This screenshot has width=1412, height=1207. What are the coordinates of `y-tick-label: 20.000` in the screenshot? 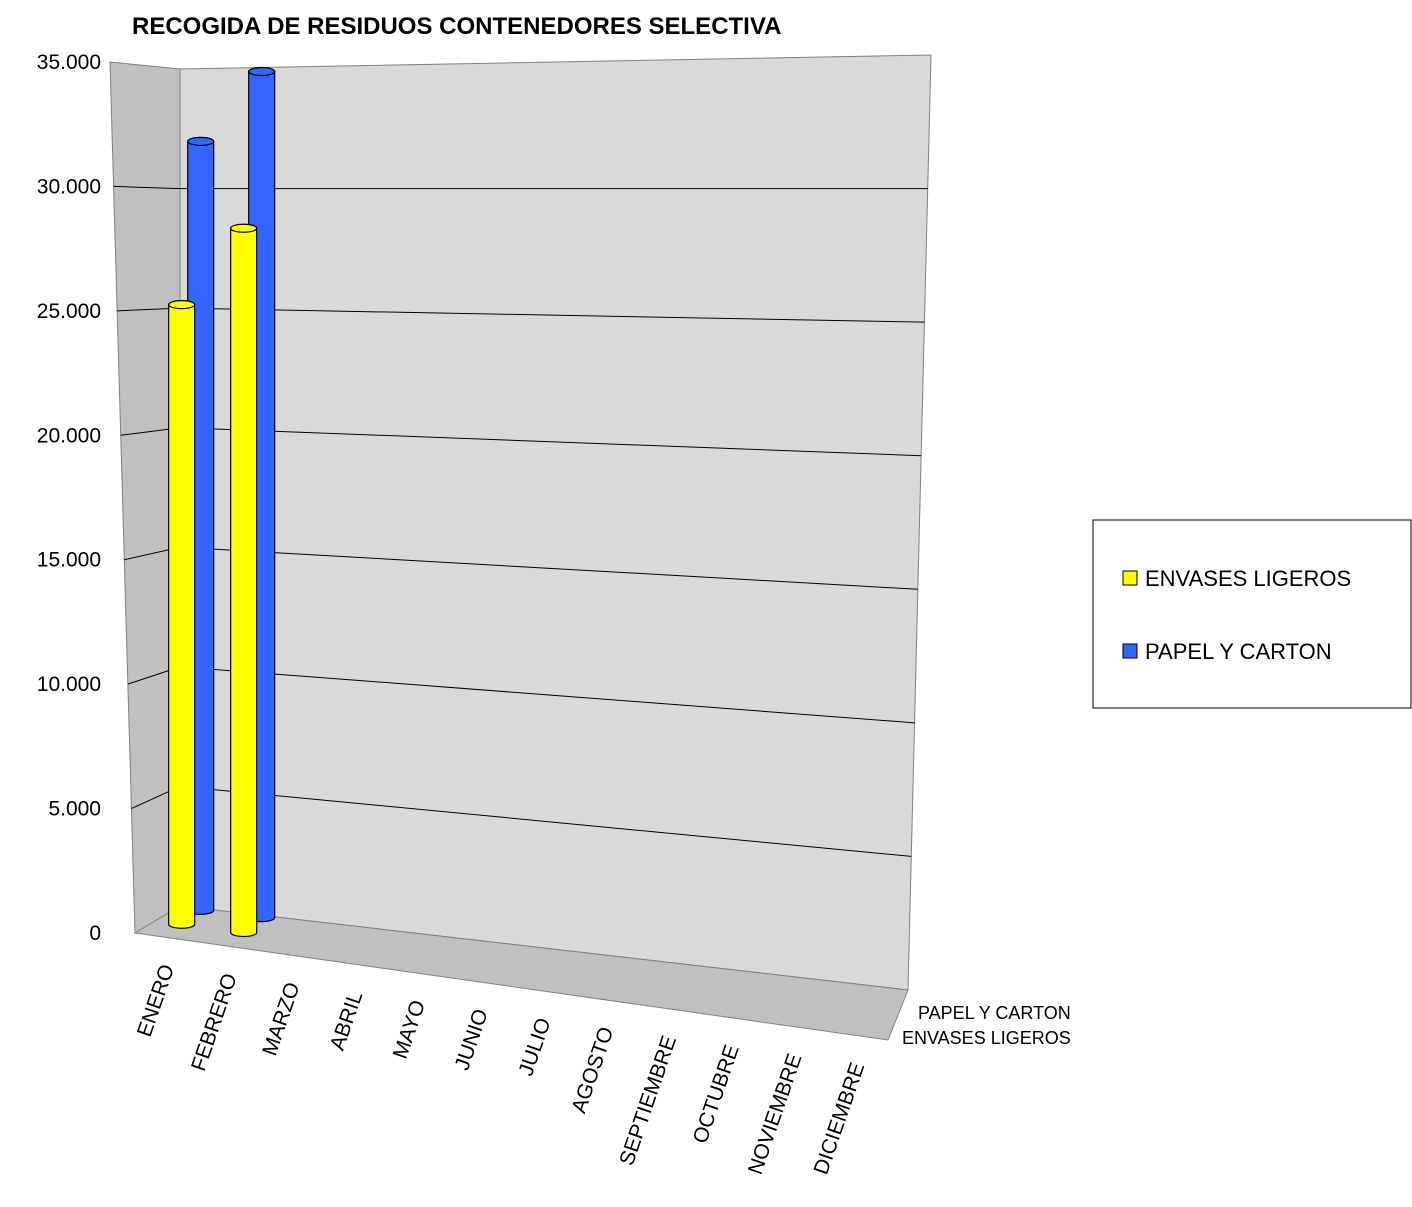 It's located at (69, 435).